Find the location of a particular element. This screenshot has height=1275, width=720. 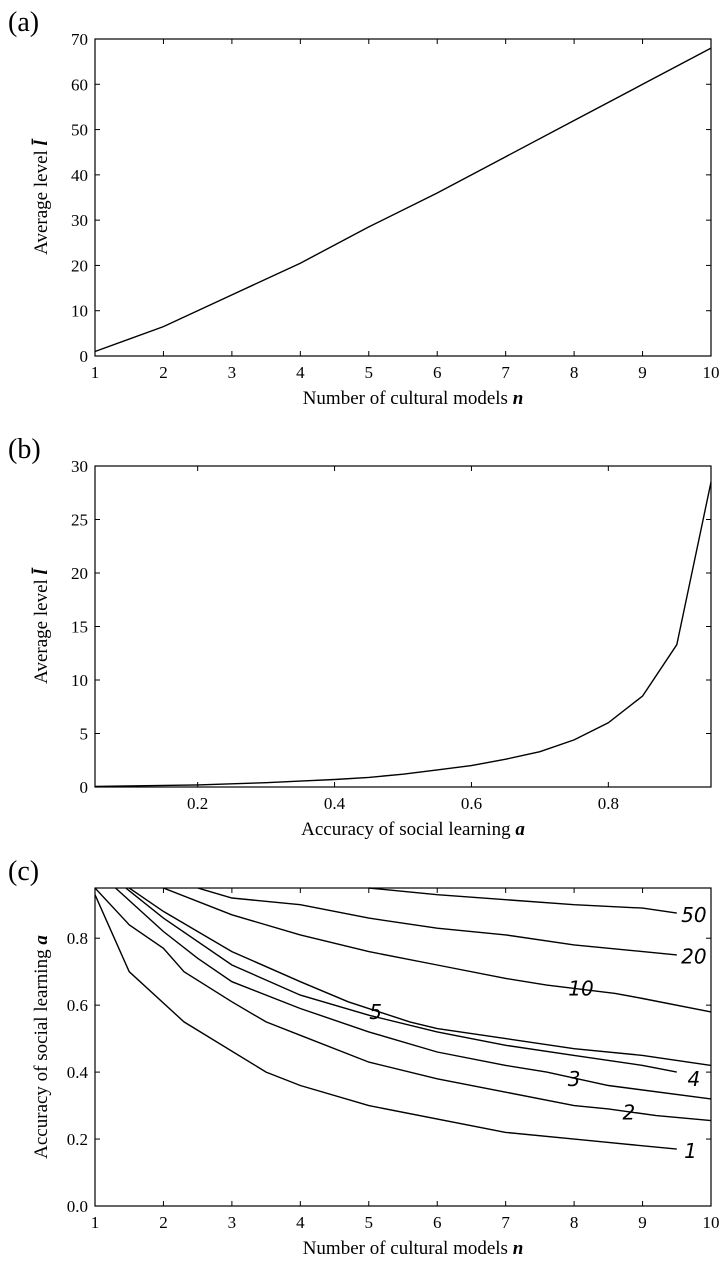

panel-label: (b) is located at coordinates (24, 449).